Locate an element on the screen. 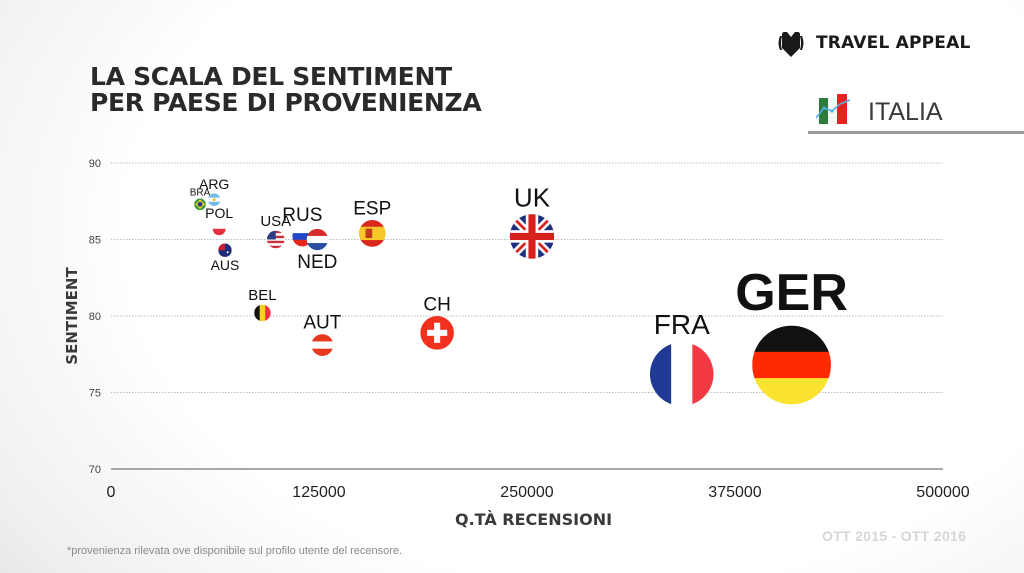 This screenshot has height=573, width=1024. argentina-flag-icon is located at coordinates (214, 200).